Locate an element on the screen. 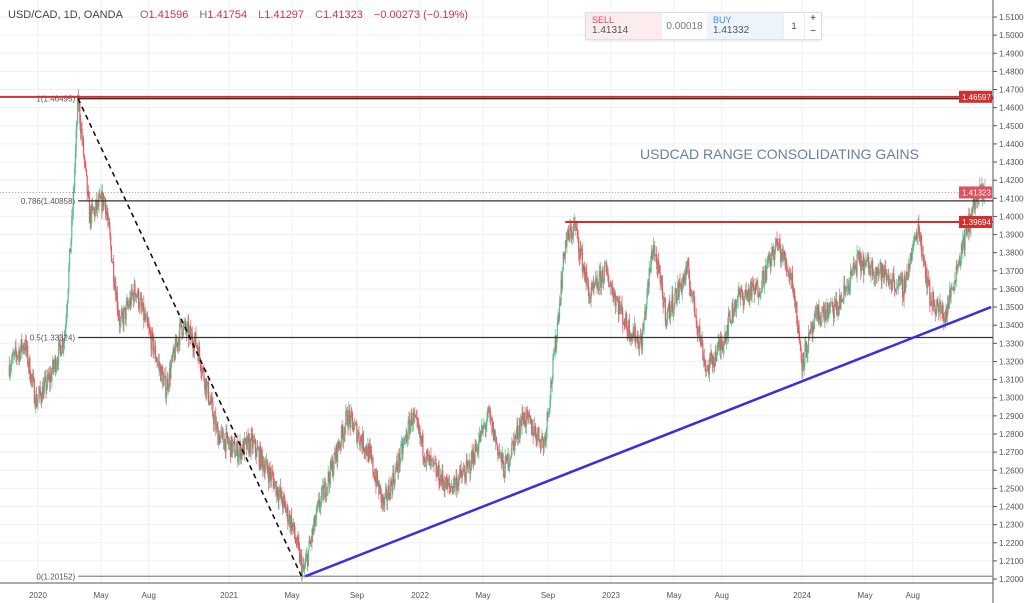 The image size is (1024, 603). price-tick-label: 1.25000 is located at coordinates (1011, 488).